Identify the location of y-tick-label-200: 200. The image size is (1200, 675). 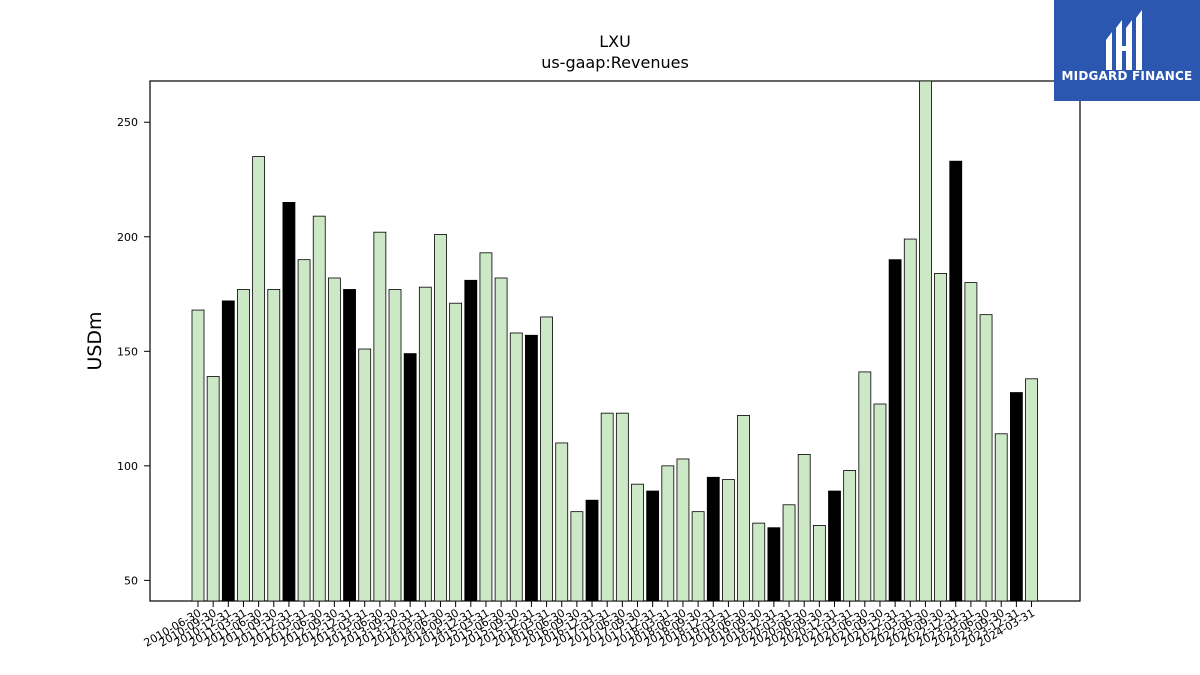
(127, 237).